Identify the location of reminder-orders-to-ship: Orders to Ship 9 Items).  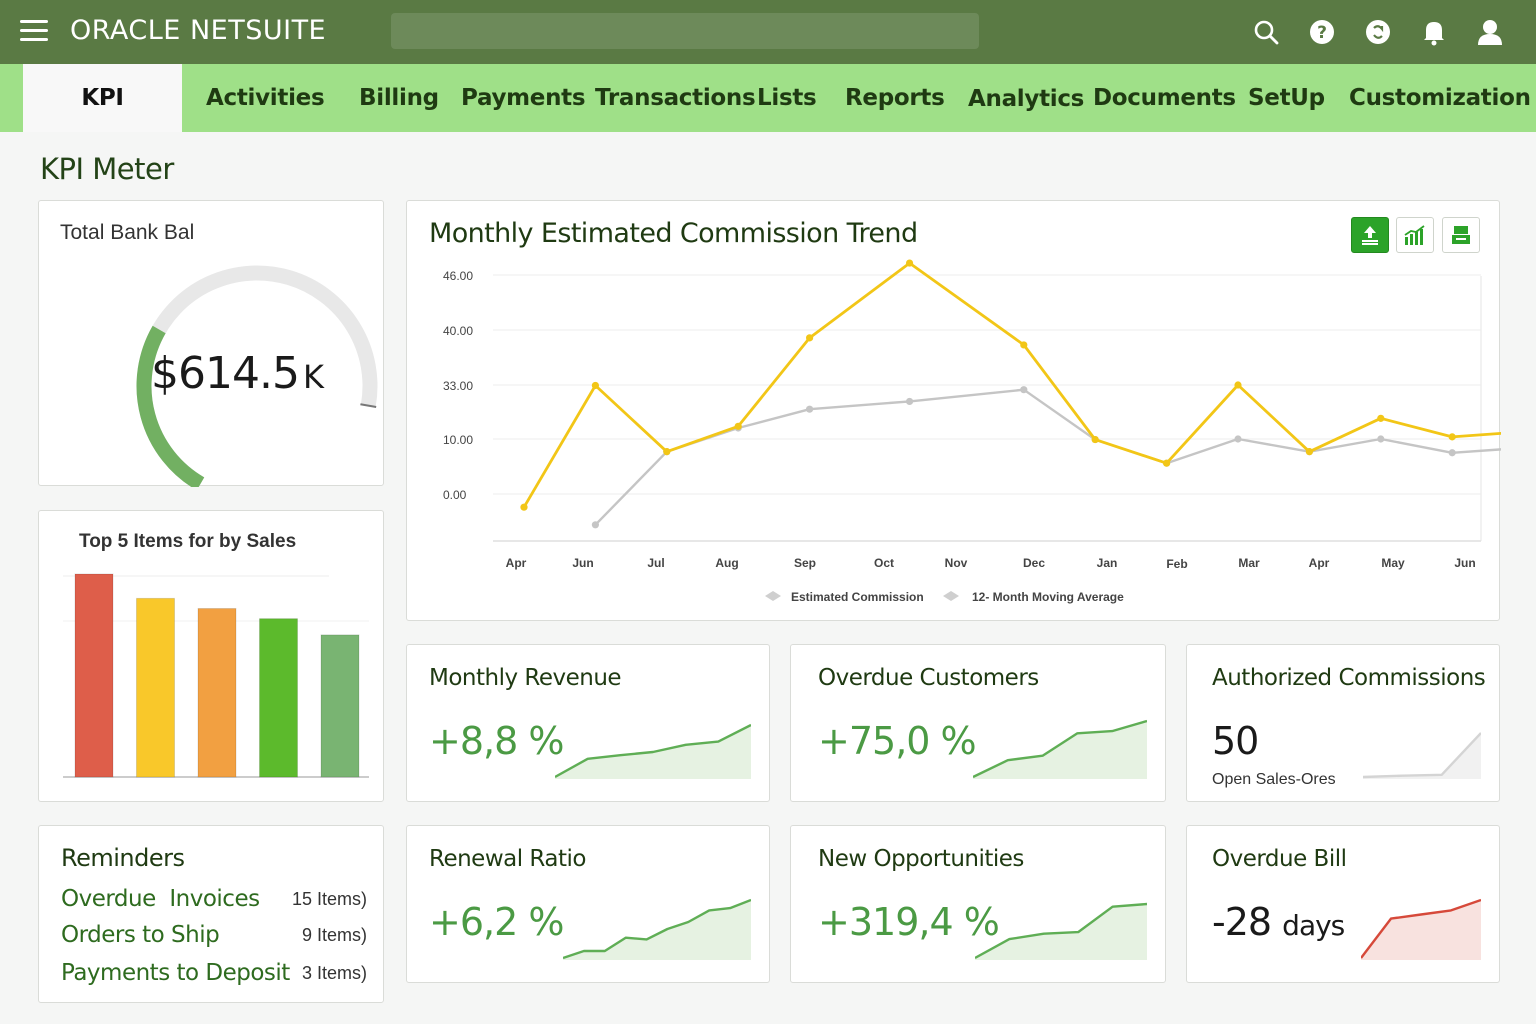
(214, 937).